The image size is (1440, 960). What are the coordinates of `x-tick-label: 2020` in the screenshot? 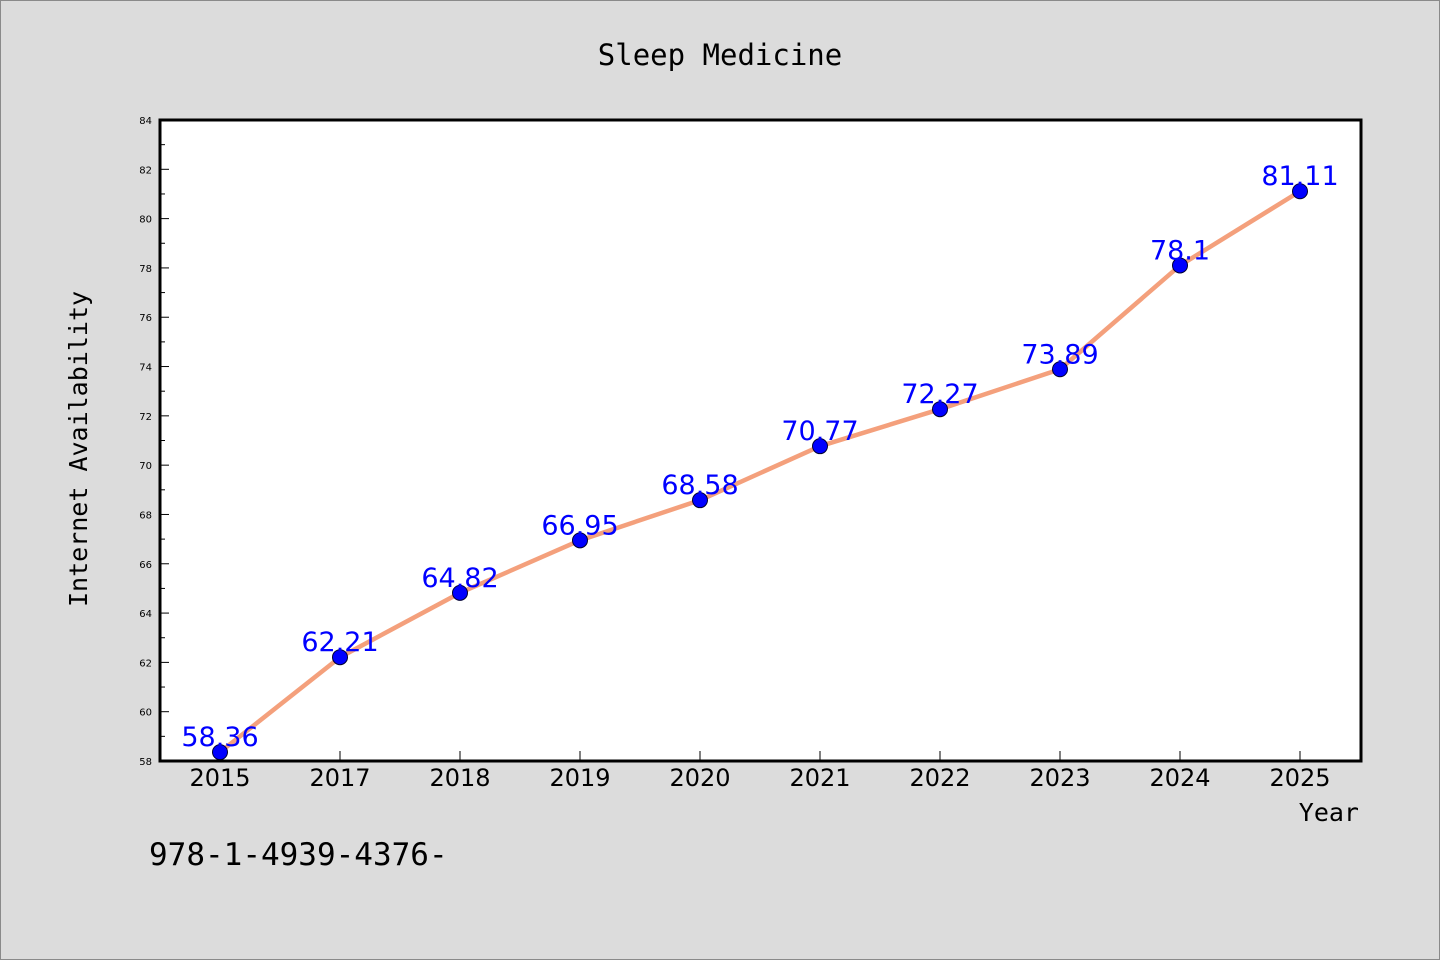 It's located at (699, 778).